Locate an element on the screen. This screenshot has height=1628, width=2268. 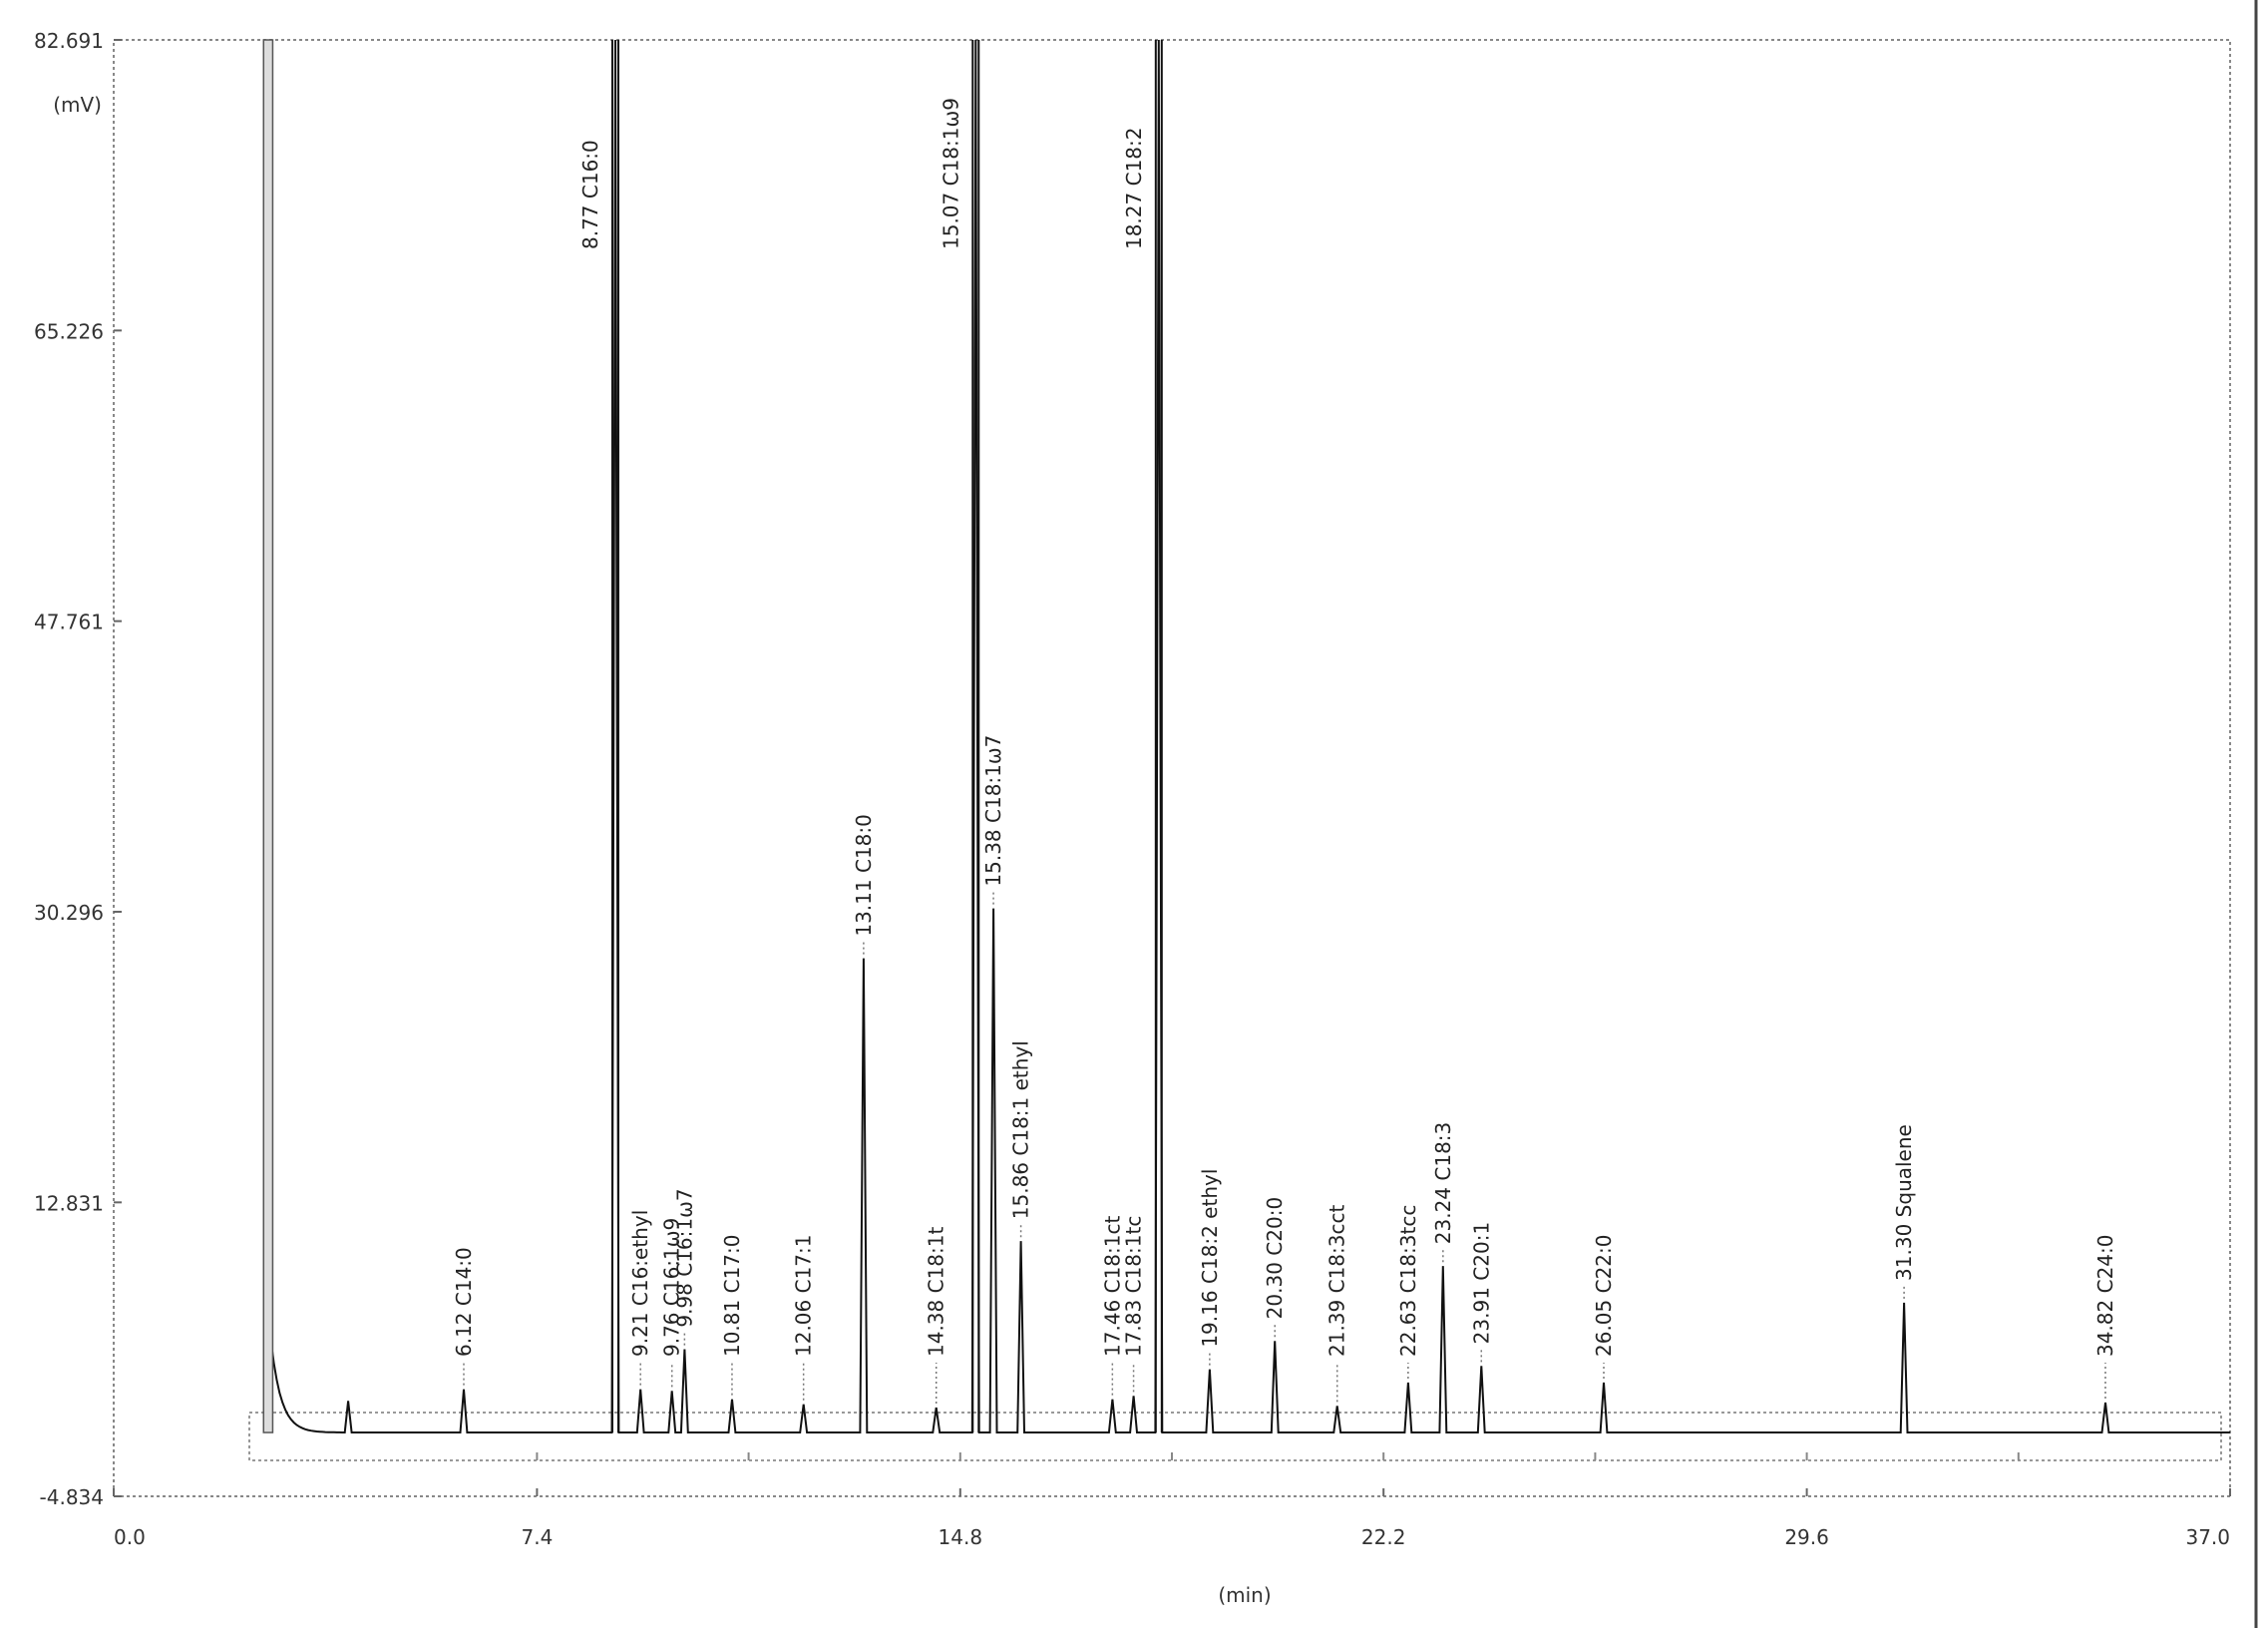
peak-label: 19.16 C18:2 ethyl is located at coordinates (1210, 1259).